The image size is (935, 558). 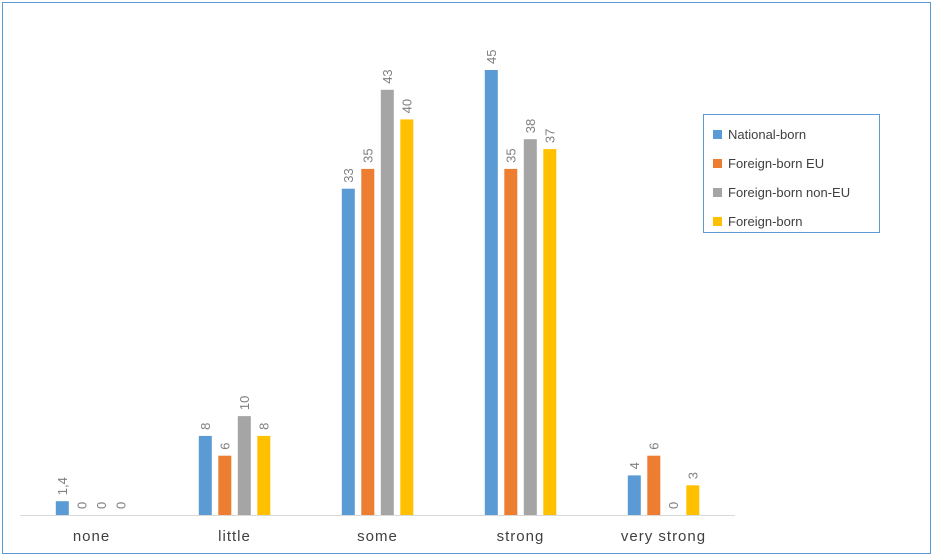 What do you see at coordinates (530, 126) in the screenshot?
I see `data-label: 38` at bounding box center [530, 126].